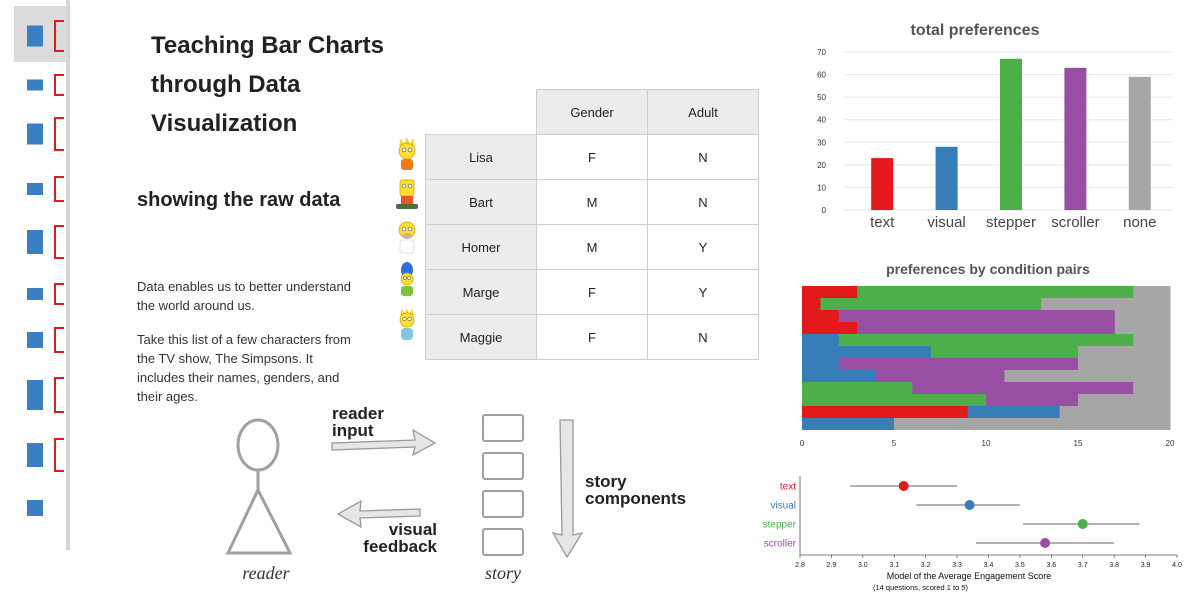 The height and width of the screenshot is (595, 1199). I want to click on x-tick-label: 4.0, so click(1177, 565).